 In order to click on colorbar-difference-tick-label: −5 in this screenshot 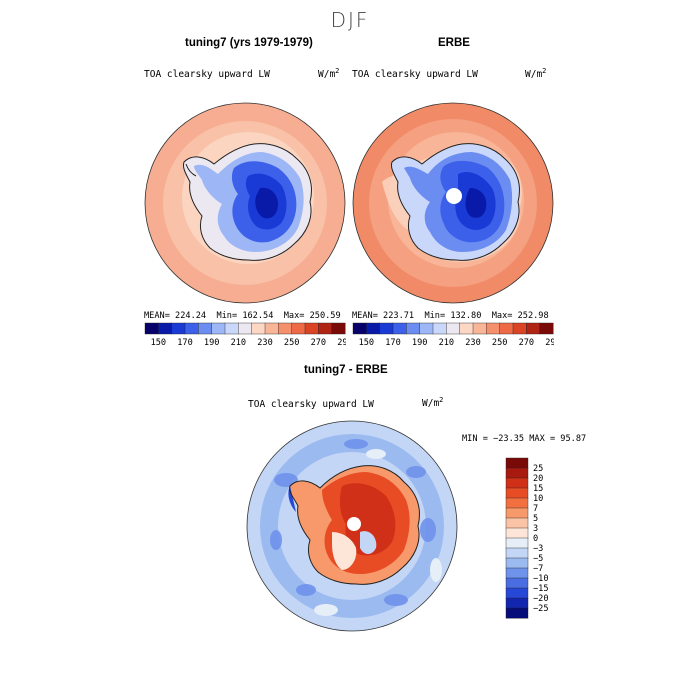, I will do `click(538, 559)`.